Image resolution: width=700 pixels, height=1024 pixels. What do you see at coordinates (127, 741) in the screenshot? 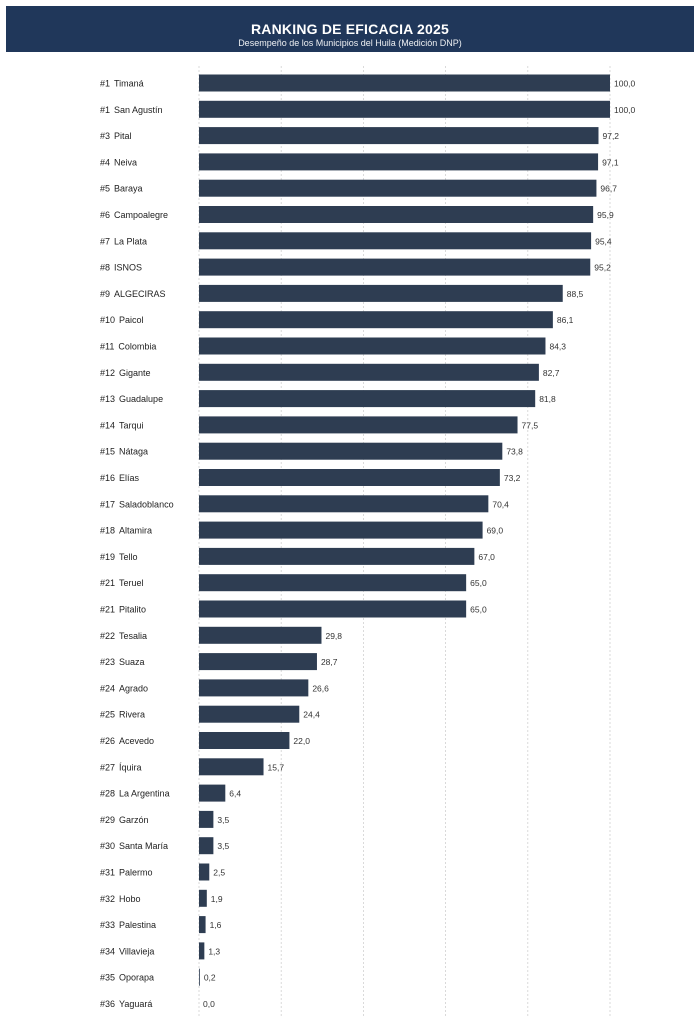
I see `row-label: #26 Acevedo` at bounding box center [127, 741].